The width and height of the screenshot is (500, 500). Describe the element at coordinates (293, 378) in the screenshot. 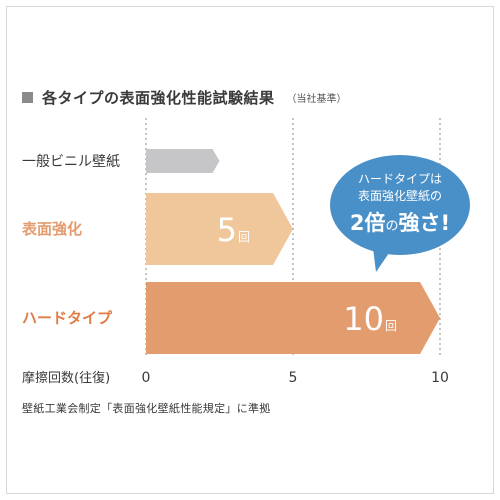

I see `x-tick-label-1: 5` at that location.